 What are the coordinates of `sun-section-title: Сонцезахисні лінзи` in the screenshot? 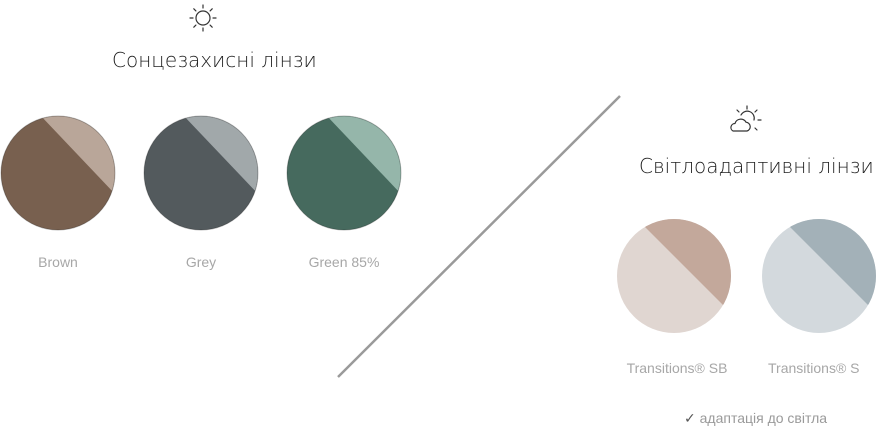 It's located at (214, 60).